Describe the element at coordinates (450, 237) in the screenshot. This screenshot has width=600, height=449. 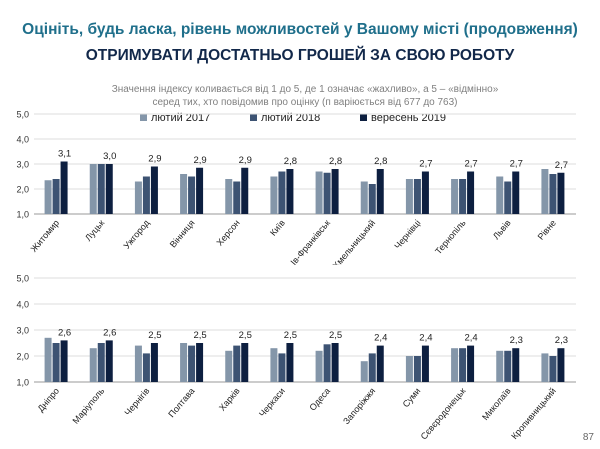
I see `x-tick-label: Тернопіль` at that location.